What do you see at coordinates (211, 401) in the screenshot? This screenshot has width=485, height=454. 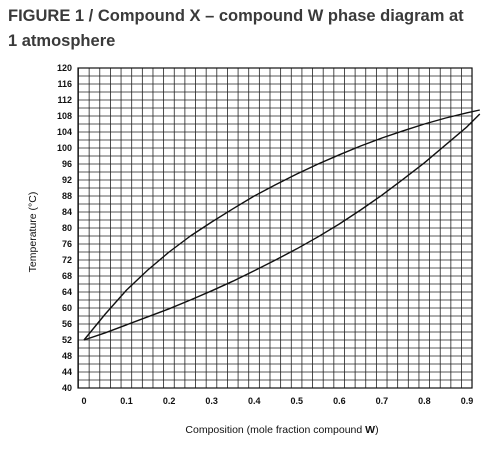 I see `x-tick-label: 0.3` at bounding box center [211, 401].